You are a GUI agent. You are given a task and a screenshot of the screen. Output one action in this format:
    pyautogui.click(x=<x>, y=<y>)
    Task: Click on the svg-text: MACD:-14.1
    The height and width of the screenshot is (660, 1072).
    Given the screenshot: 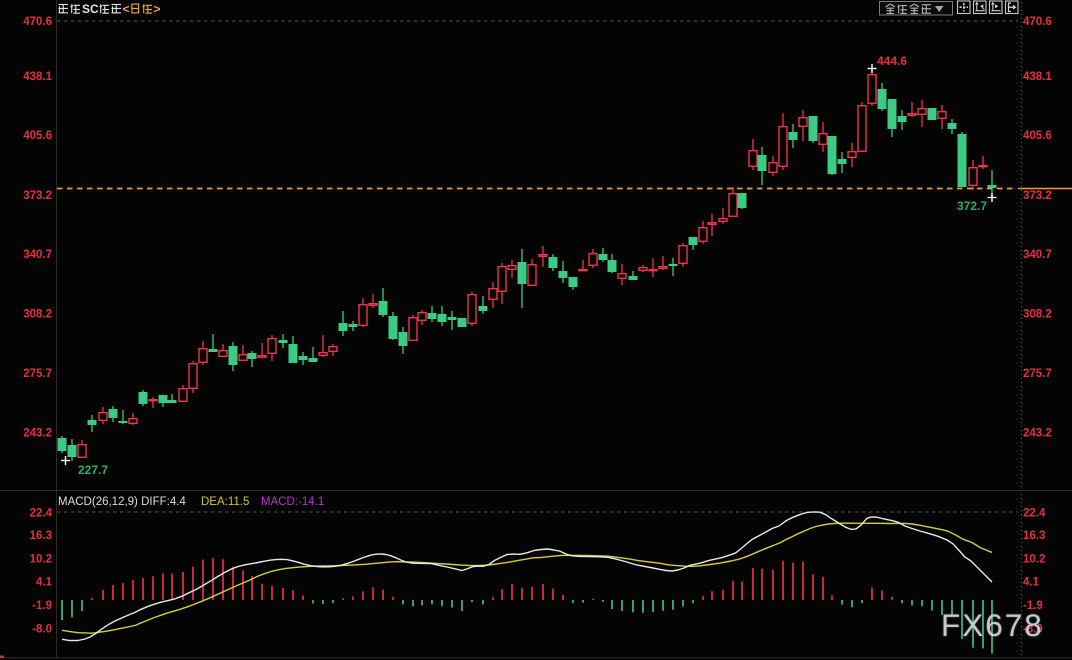 What is the action you would take?
    pyautogui.click(x=292, y=502)
    